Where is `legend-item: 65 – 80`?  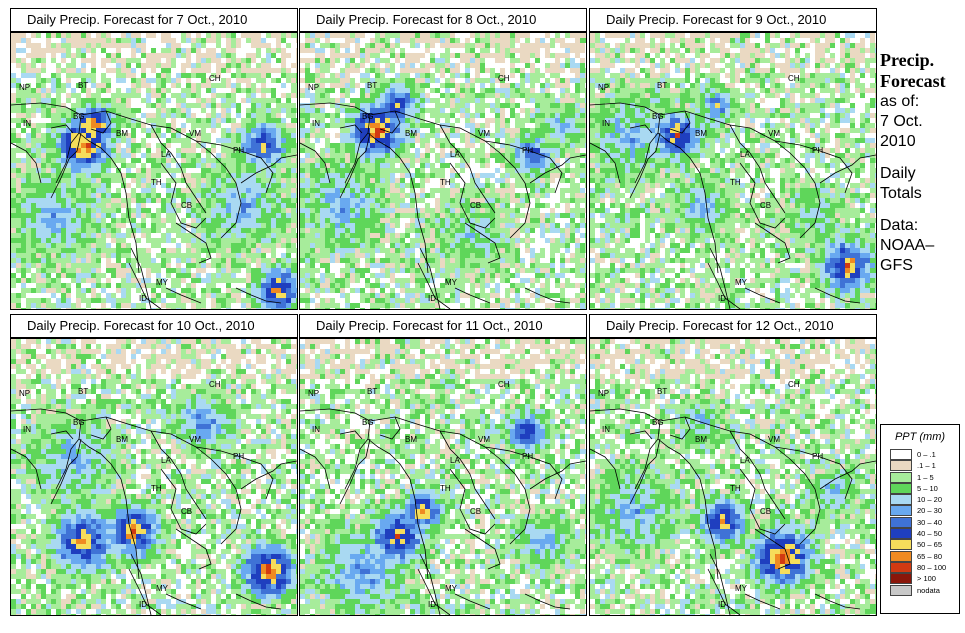 legend-item: 65 – 80 is located at coordinates (920, 556).